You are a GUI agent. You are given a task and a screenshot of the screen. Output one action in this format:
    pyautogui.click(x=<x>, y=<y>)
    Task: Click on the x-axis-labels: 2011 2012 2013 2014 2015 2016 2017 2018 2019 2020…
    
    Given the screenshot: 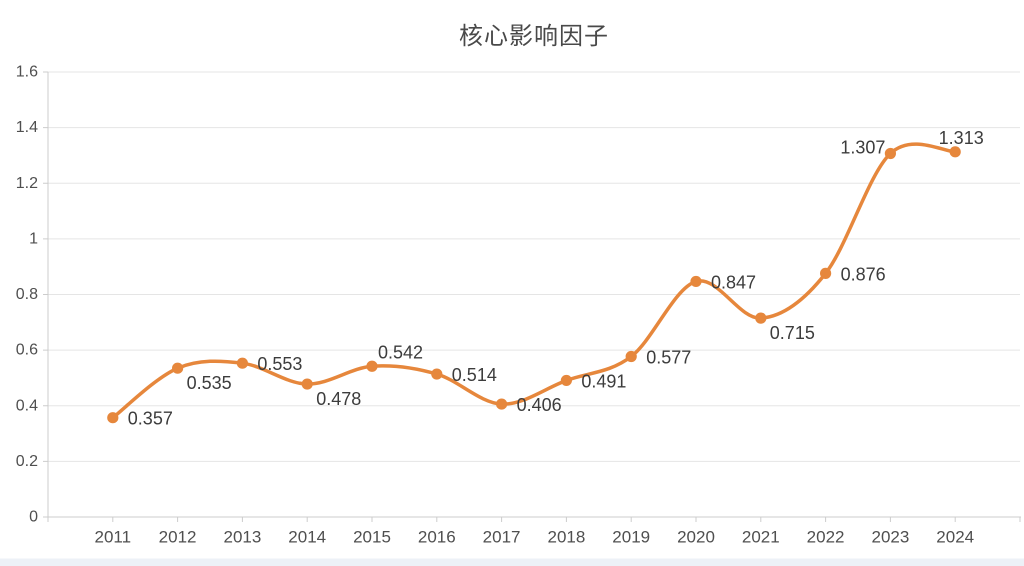 What is the action you would take?
    pyautogui.click(x=535, y=537)
    